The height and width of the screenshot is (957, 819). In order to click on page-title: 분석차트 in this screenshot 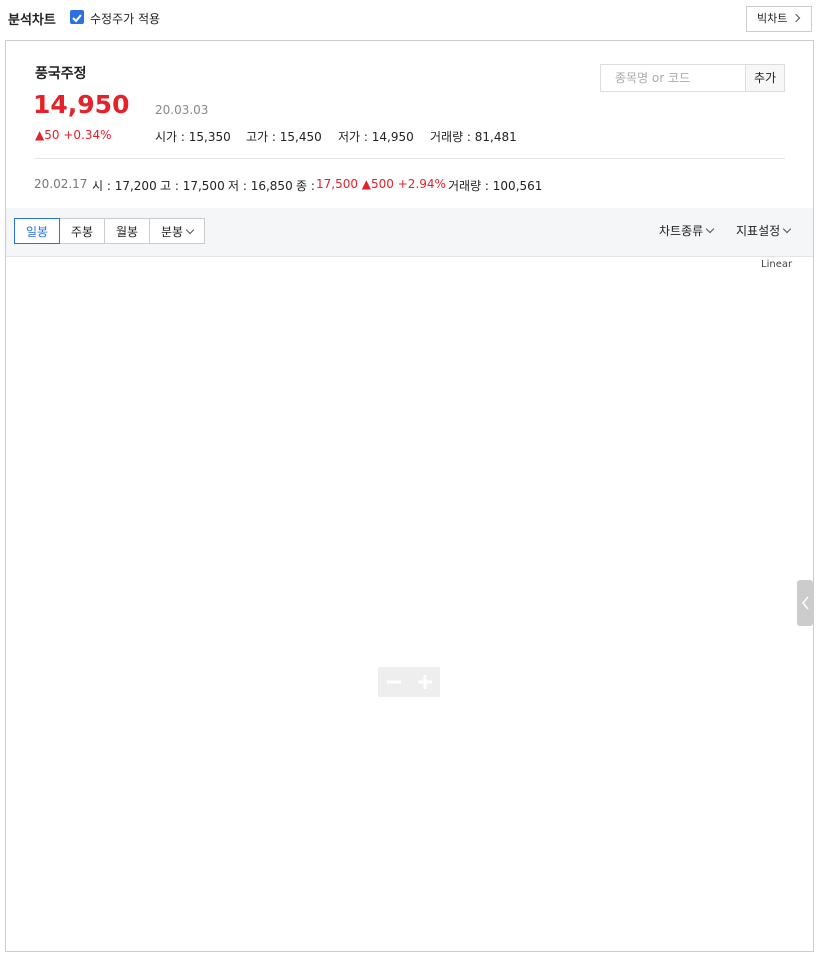, I will do `click(32, 20)`.